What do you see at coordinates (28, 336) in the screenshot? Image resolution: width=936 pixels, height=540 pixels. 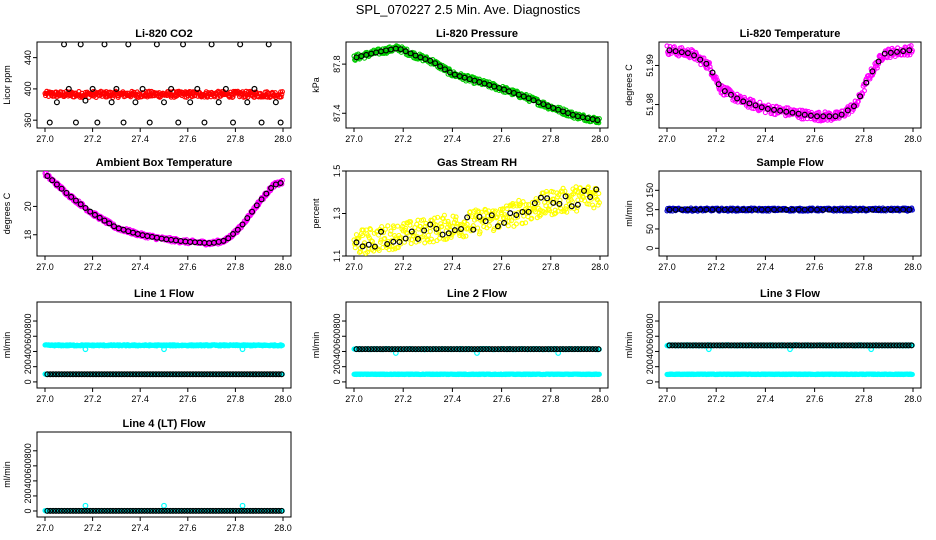 I see `y-tick-label: 600` at bounding box center [28, 336].